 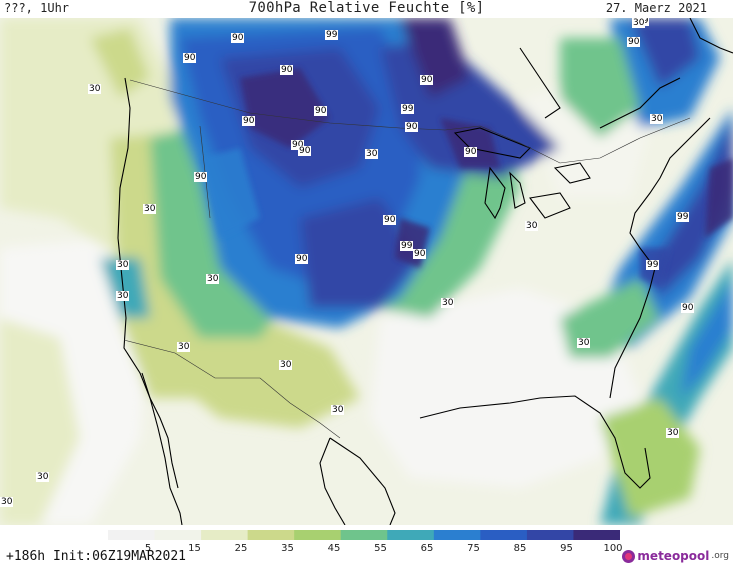 What do you see at coordinates (656, 8) in the screenshot?
I see `valid-date-label: 27. Maerz 2021` at bounding box center [656, 8].